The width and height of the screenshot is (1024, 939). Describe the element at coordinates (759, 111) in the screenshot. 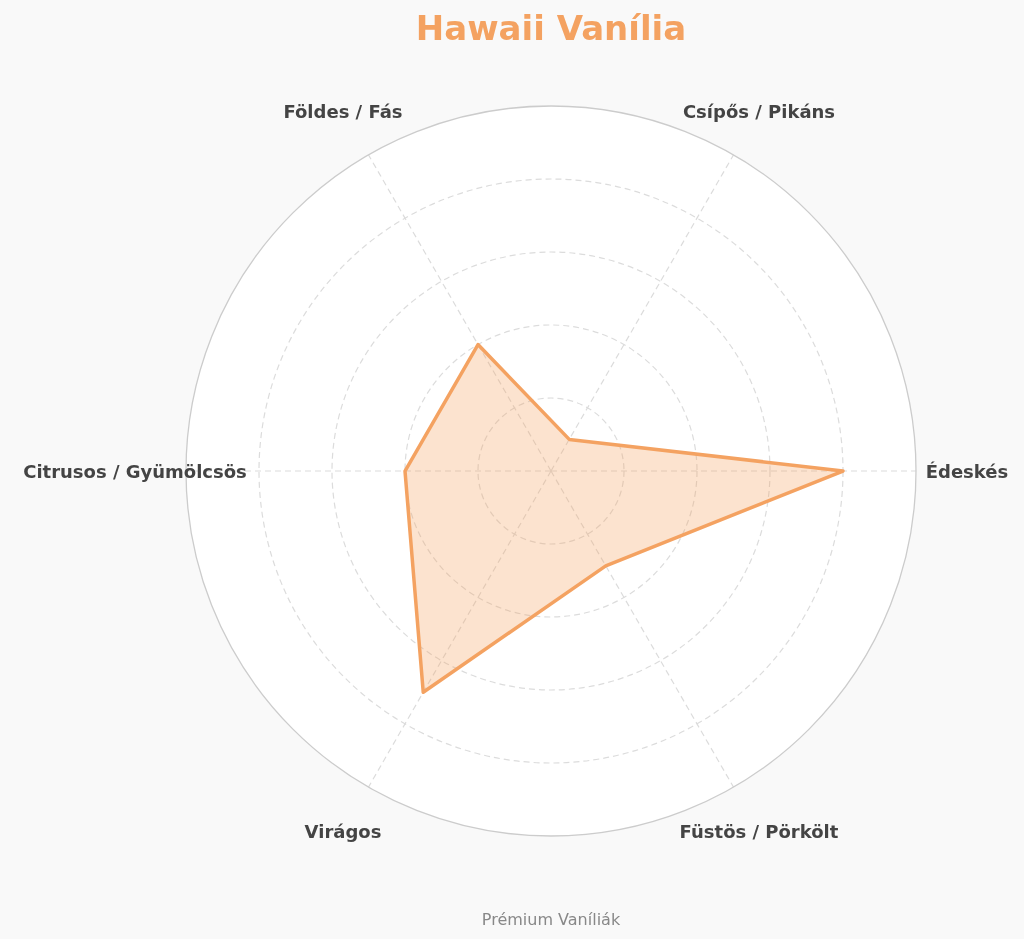

I see `spoke-label: Csípős / Pikáns` at that location.